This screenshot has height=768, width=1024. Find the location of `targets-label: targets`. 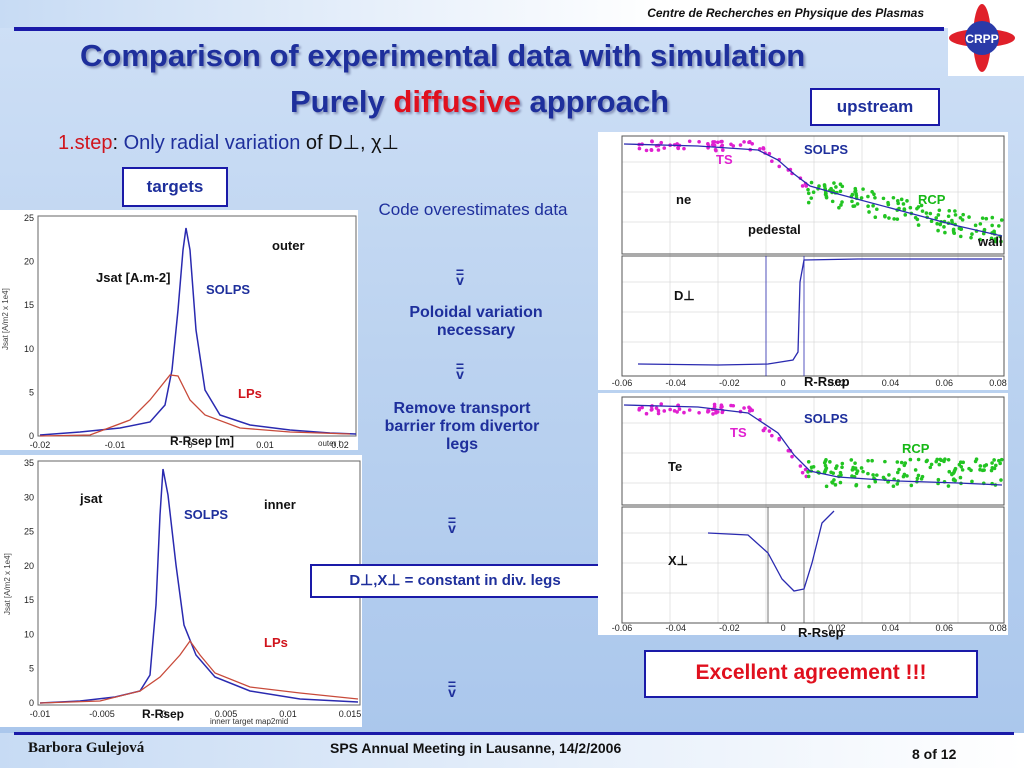

targets-label: targets is located at coordinates (175, 187).